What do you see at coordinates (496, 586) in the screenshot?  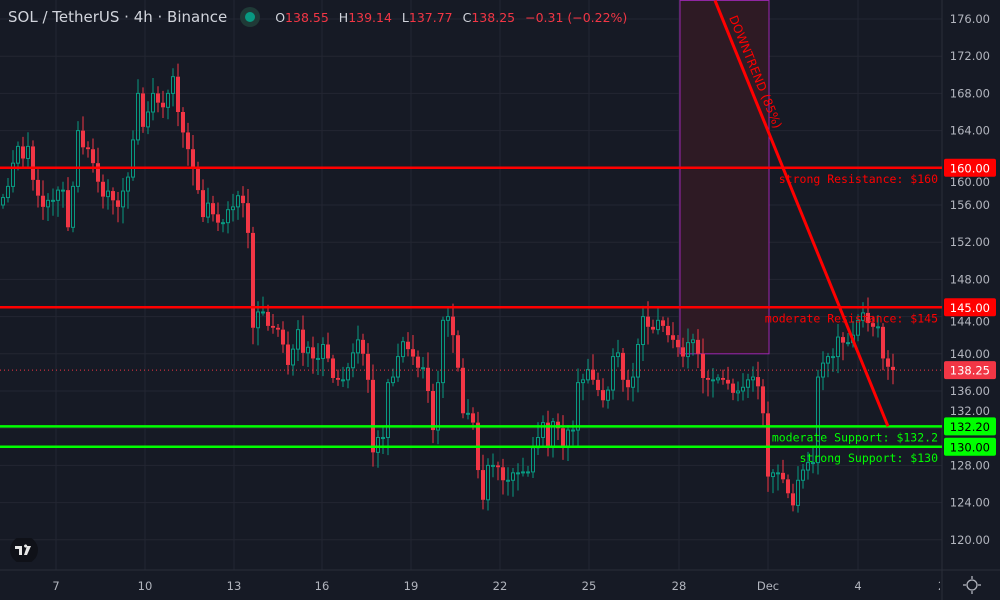 I see `time-axis: 7 10 13 16 19 22 25 28 Dec 4 20:00` at bounding box center [496, 586].